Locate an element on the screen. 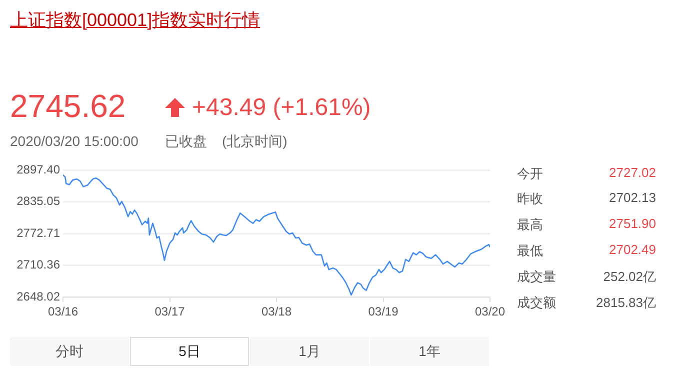 The image size is (696, 375). x-tick-label: 03/19 is located at coordinates (383, 311).